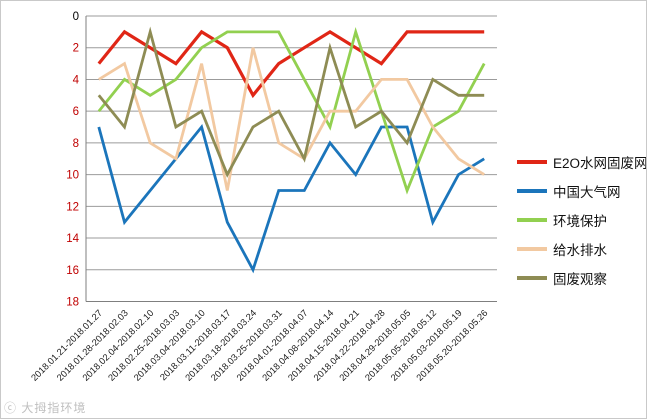  What do you see at coordinates (72, 271) in the screenshot?
I see `y-axis-tick-label: 16` at bounding box center [72, 271].